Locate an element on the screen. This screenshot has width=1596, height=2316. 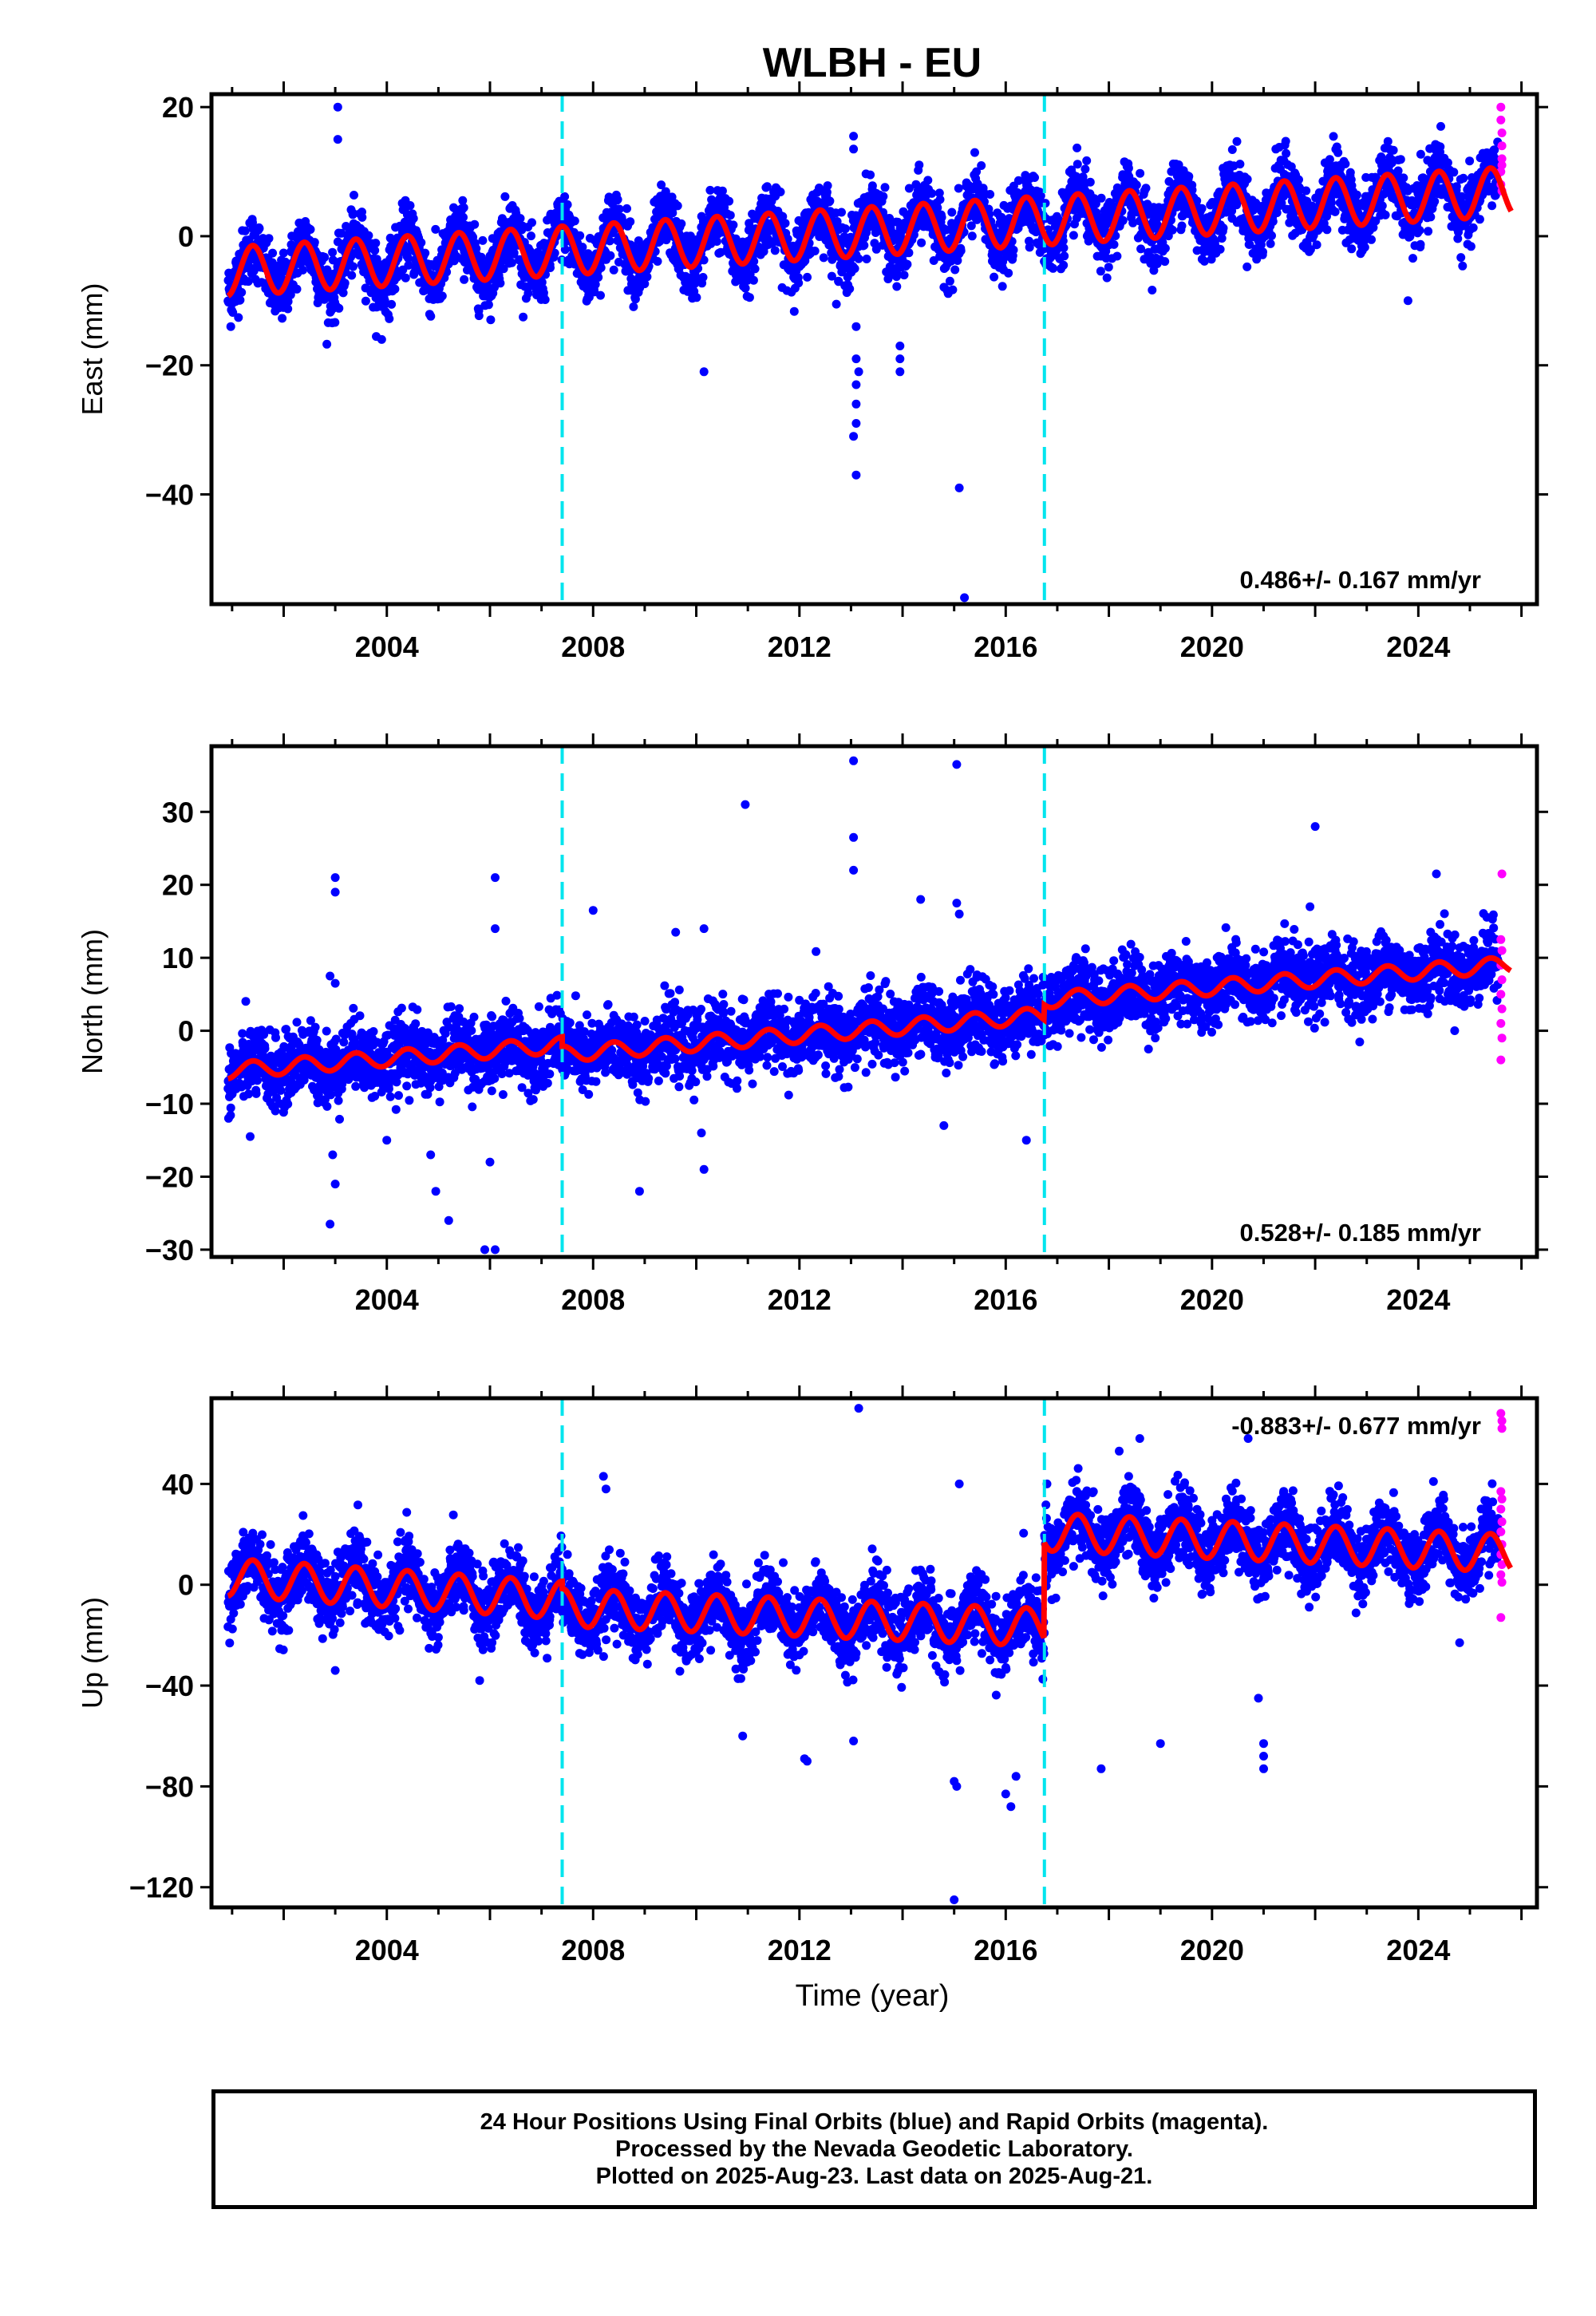
y-tick-label: 20 is located at coordinates (178, 107).